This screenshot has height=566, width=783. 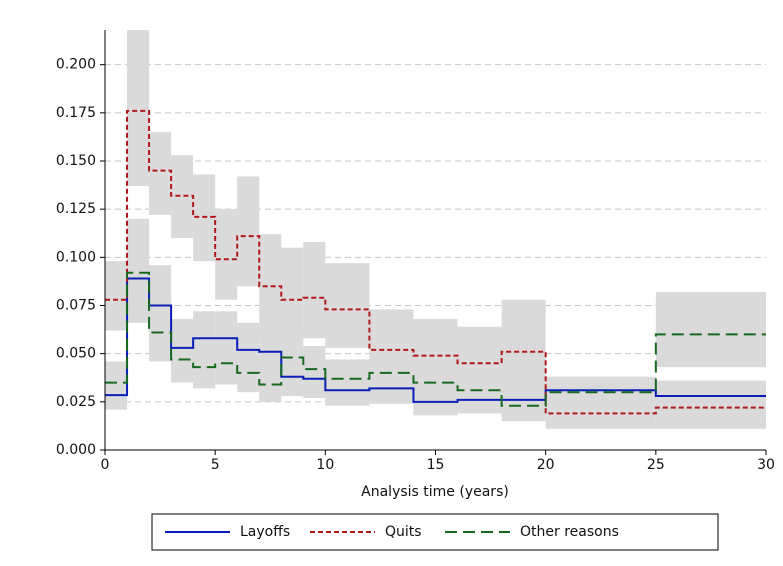 What do you see at coordinates (265, 532) in the screenshot?
I see `legend-label: Layoffs` at bounding box center [265, 532].